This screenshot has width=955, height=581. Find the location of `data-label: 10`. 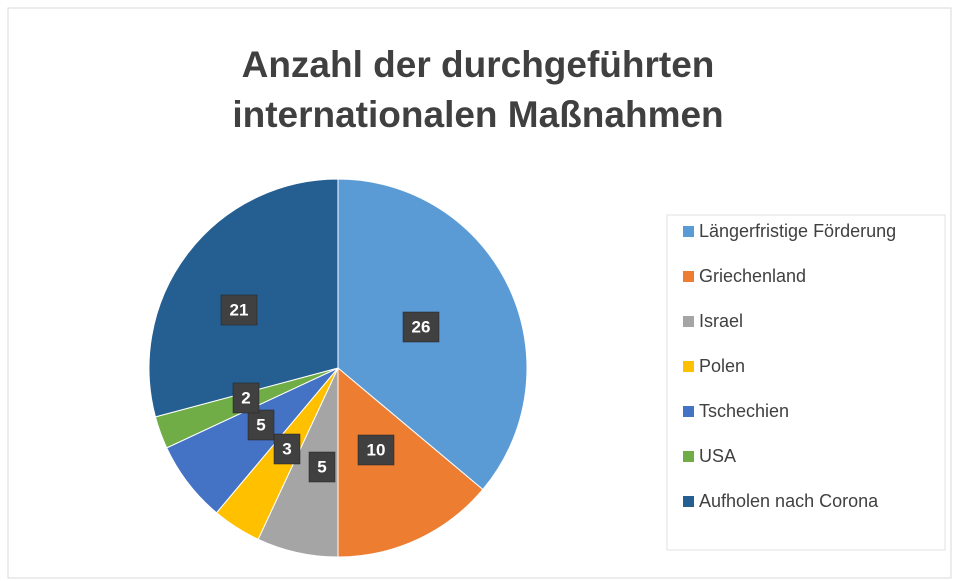

data-label: 10 is located at coordinates (376, 449).